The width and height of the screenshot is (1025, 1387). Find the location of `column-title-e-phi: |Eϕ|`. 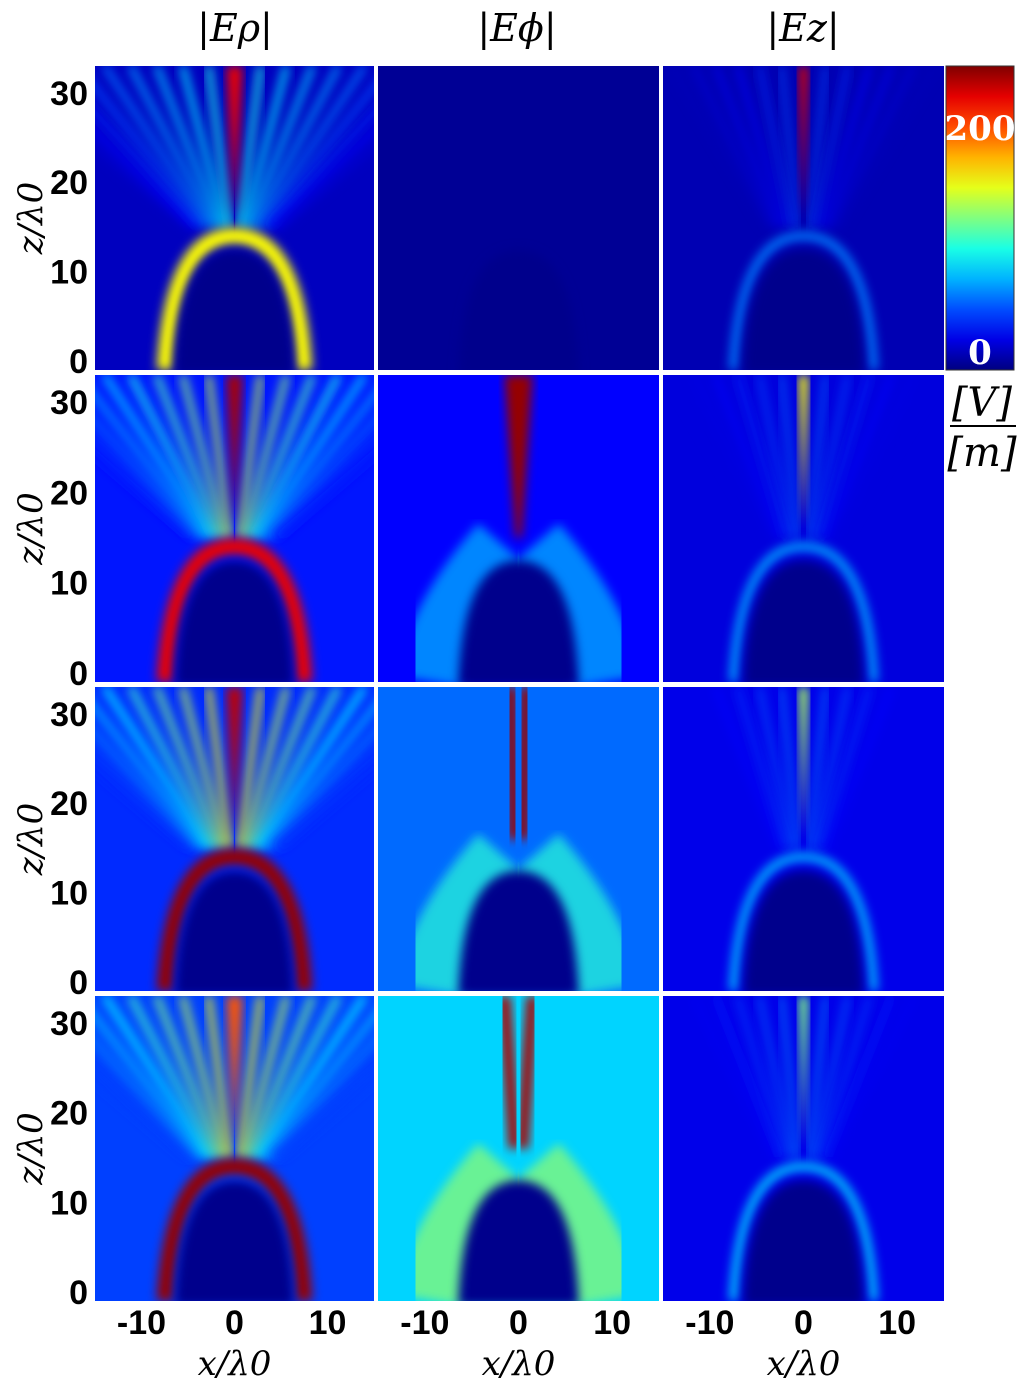

column-title-e-phi: |Eϕ| is located at coordinates (517, 28).